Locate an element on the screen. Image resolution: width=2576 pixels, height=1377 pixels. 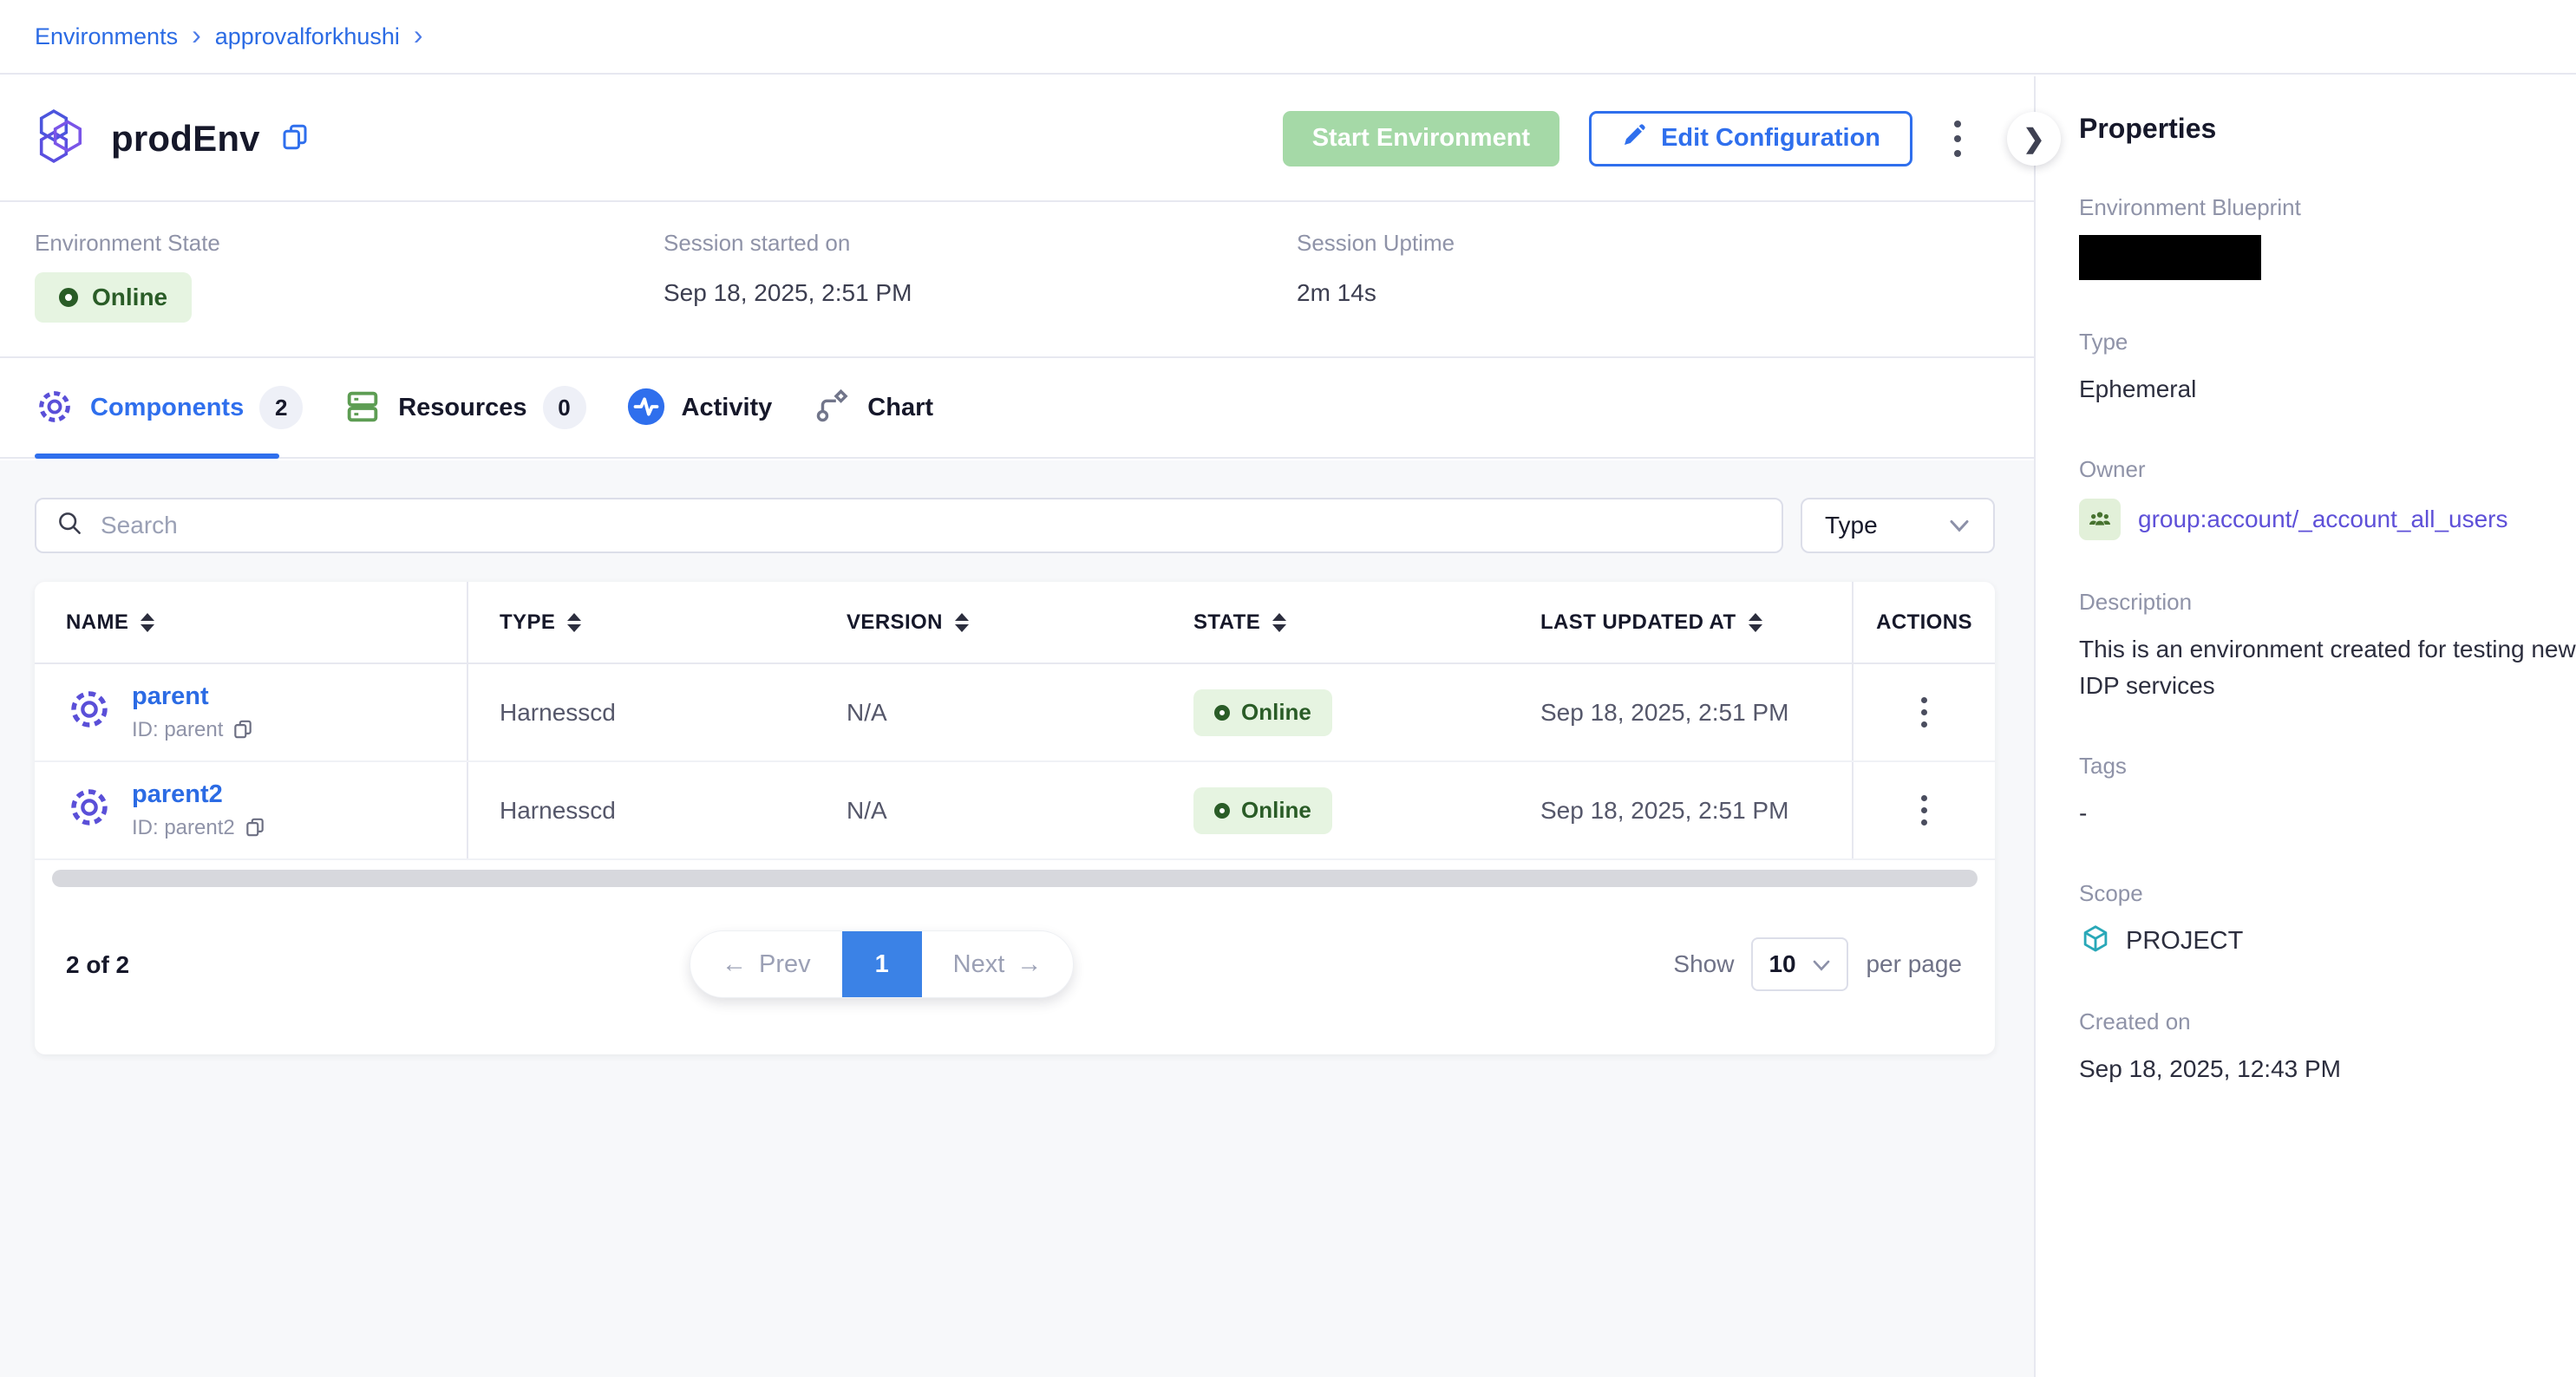
per-page-label: per page is located at coordinates (1914, 963).